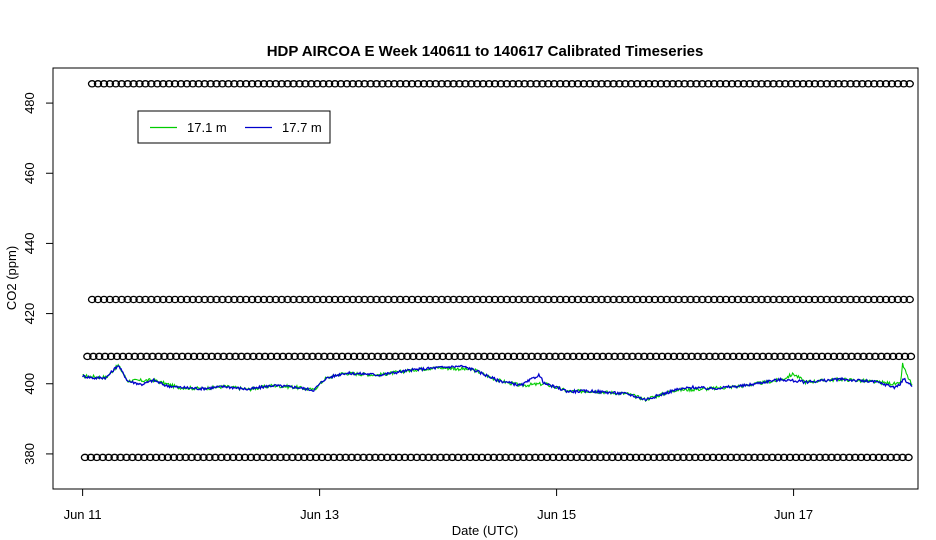  I want to click on series-line-blue, so click(497, 383).